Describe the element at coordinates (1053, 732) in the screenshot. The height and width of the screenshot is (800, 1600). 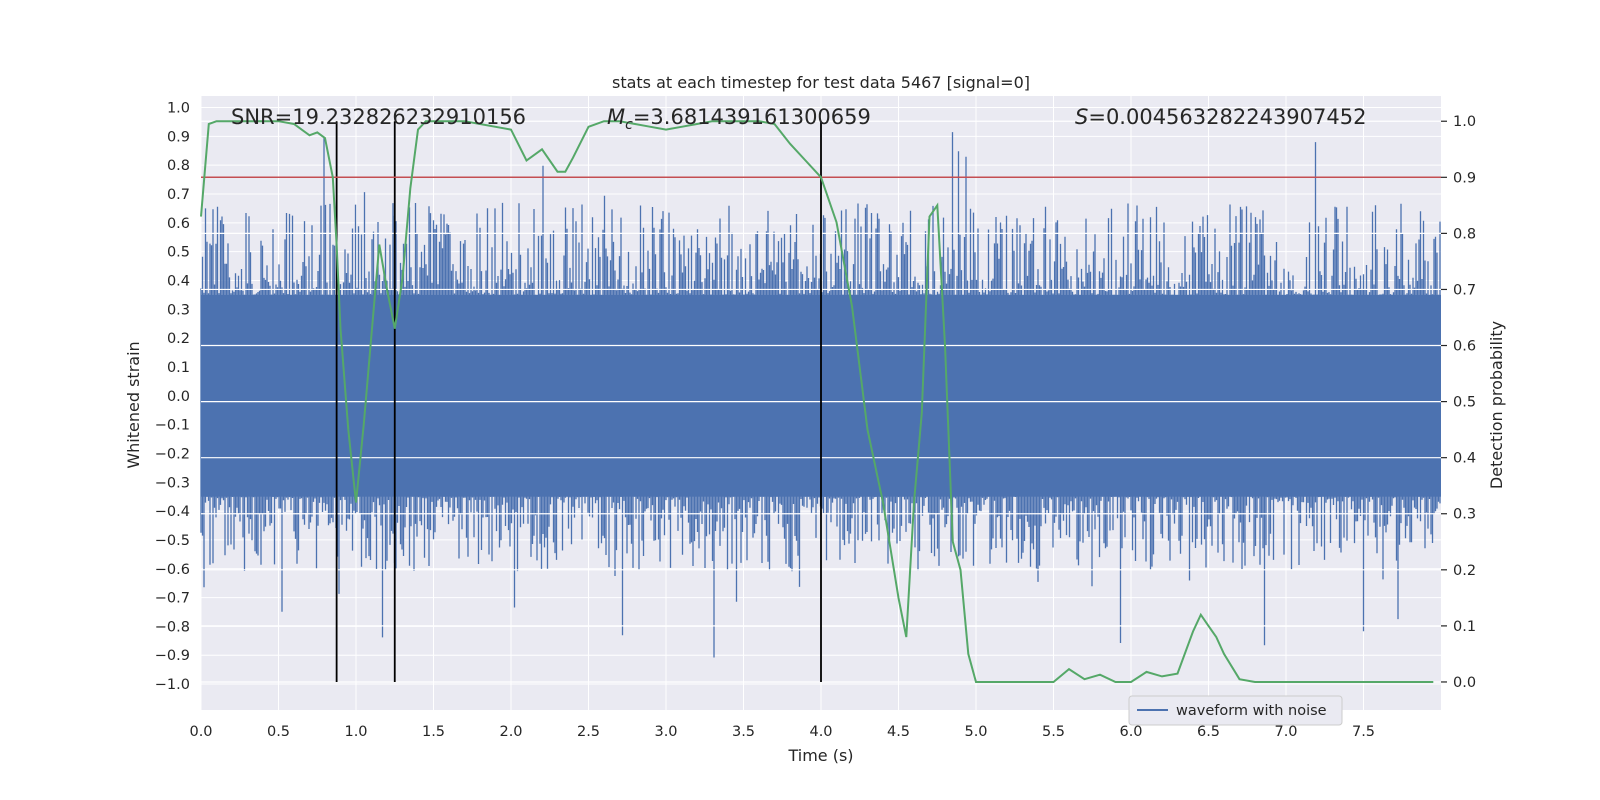
I see `x-tick-label: 5.5` at that location.